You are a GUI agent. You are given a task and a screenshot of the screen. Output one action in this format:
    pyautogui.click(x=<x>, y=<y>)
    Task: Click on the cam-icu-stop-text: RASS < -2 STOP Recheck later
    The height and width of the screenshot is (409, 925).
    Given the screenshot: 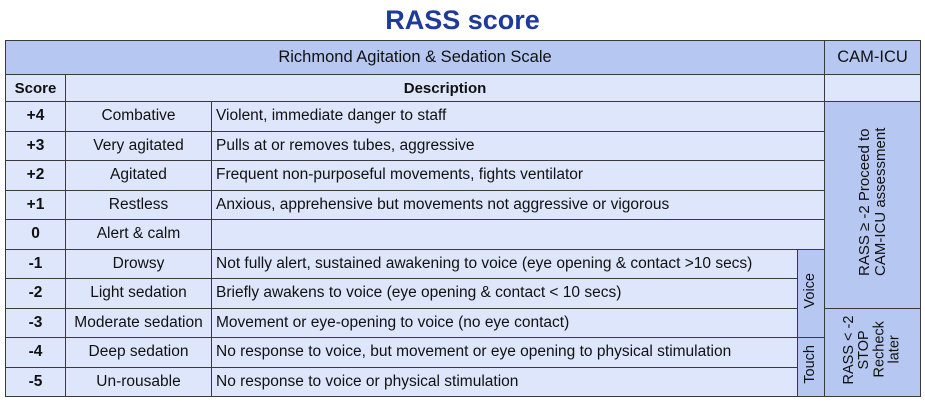 What is the action you would take?
    pyautogui.click(x=872, y=350)
    